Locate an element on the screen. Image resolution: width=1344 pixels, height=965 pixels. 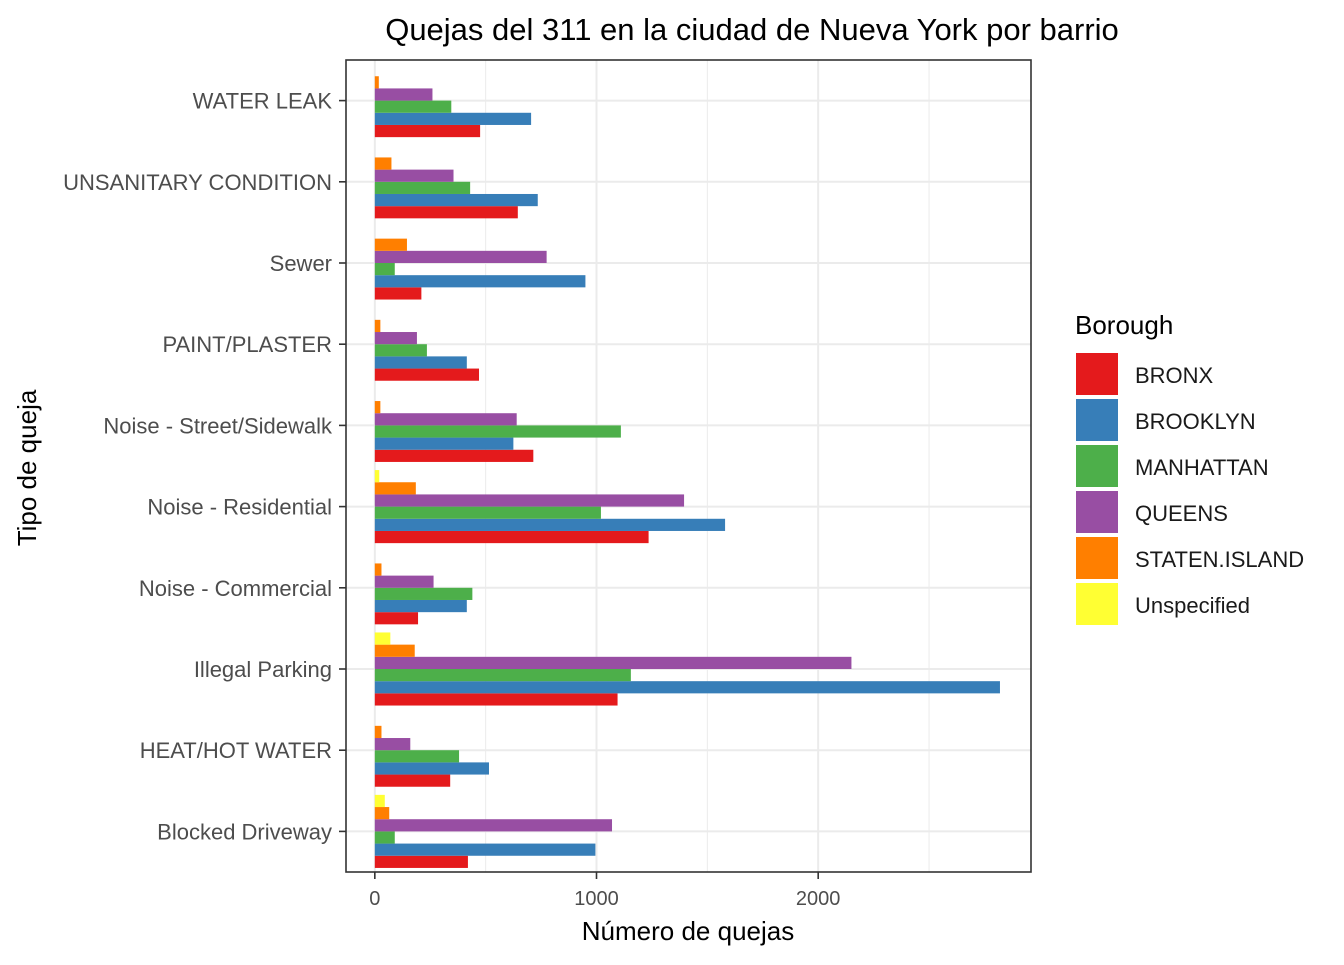
y-tick-label: Noise - Street/Sidewalk is located at coordinates (218, 425).